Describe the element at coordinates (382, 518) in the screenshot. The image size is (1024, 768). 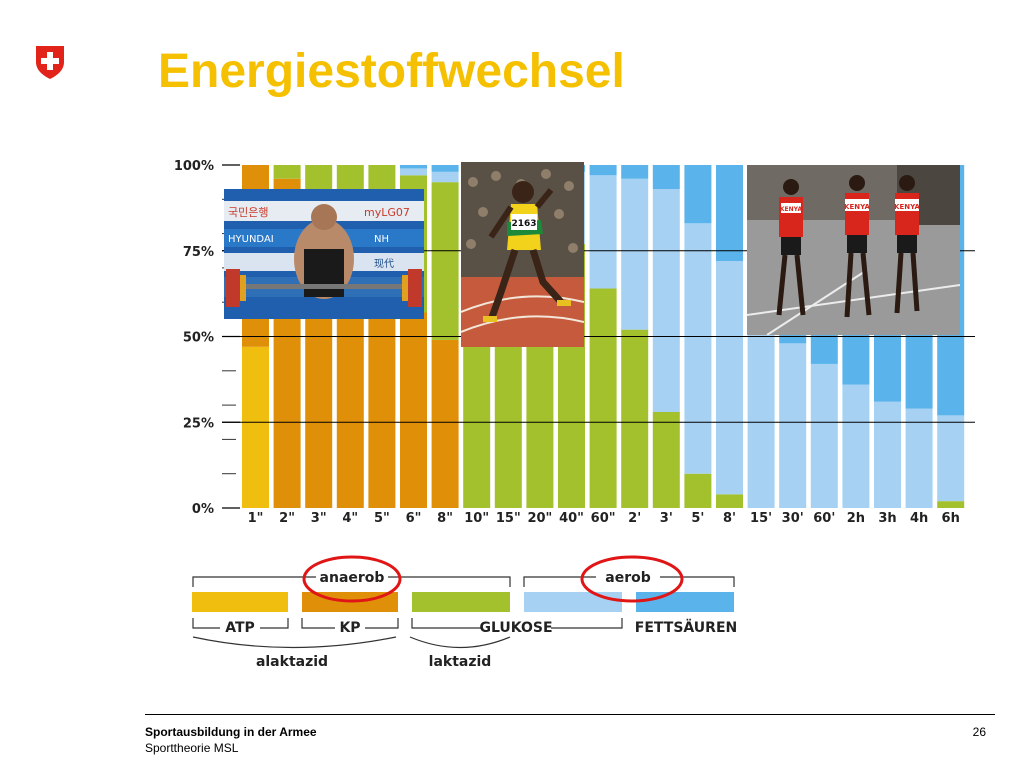
I see `x-tick-label: 5"` at that location.